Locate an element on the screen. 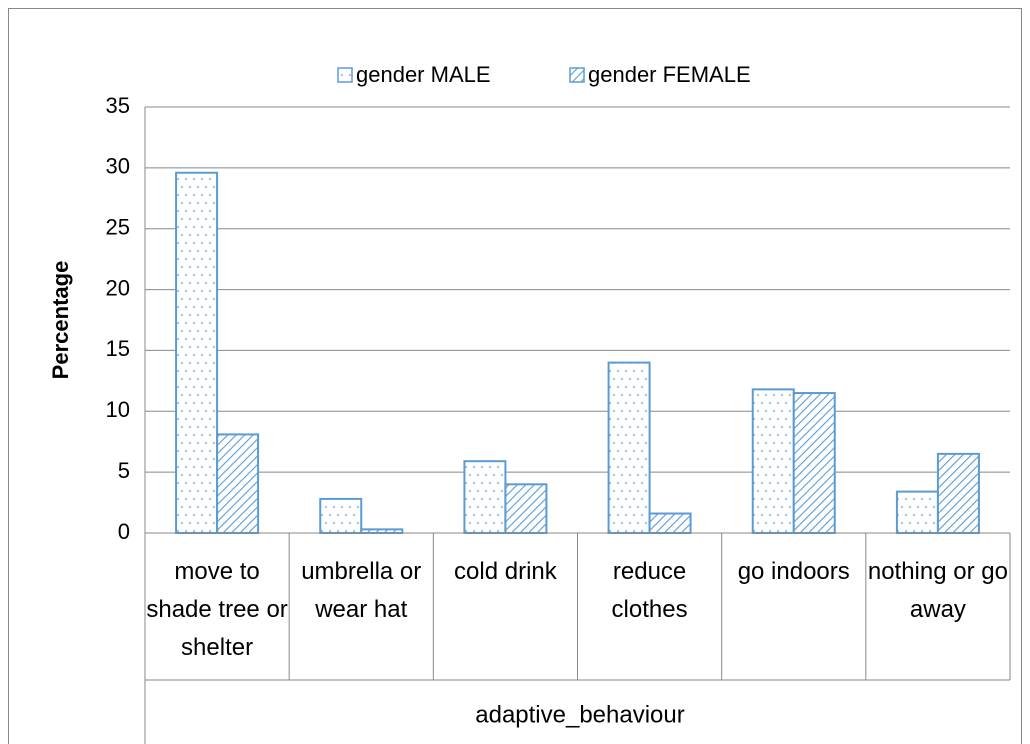  y-tick-label: 30 is located at coordinates (118, 166).